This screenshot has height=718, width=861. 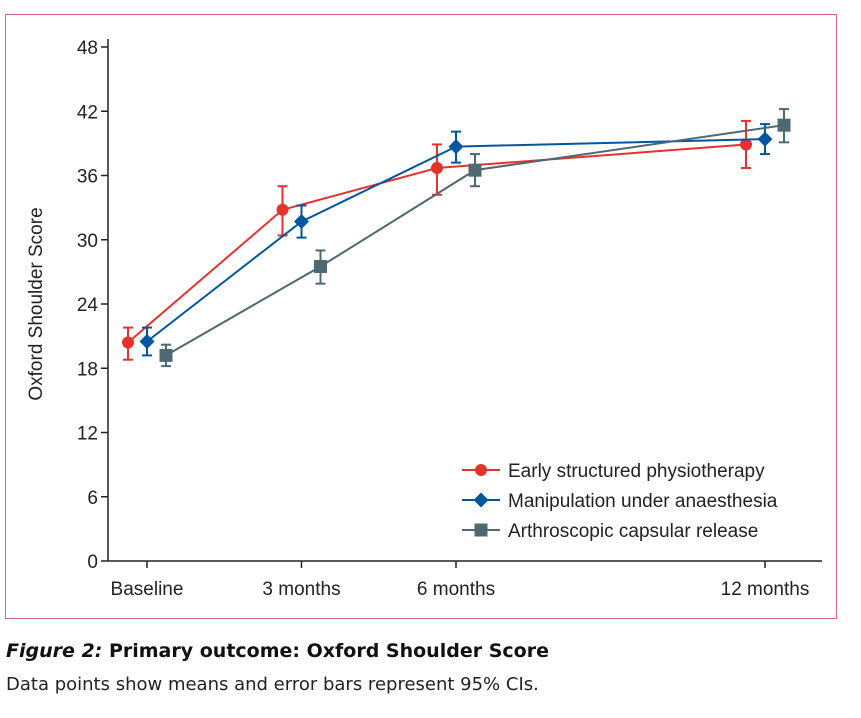 What do you see at coordinates (92, 562) in the screenshot?
I see `y-tick-label: 0` at bounding box center [92, 562].